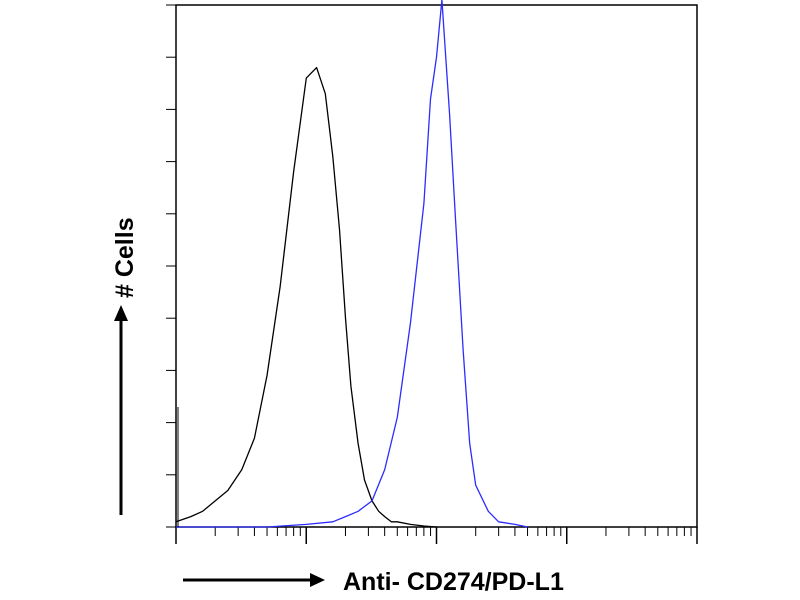  Describe the element at coordinates (436, 535) in the screenshot. I see `x-axis-ticks` at that location.